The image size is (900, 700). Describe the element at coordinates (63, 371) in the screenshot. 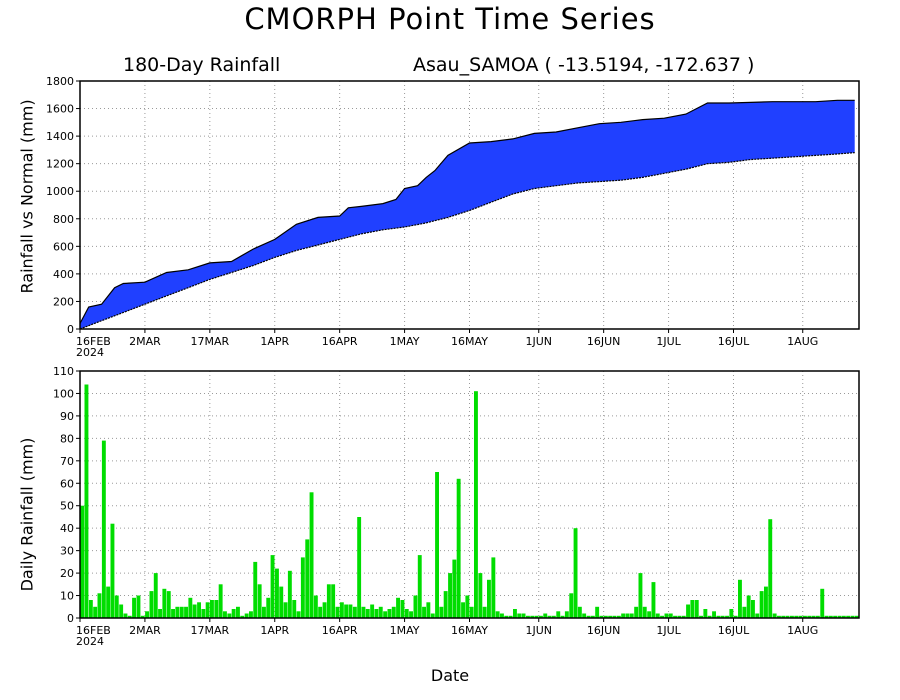

I see `bottom-y-tick-label: 110` at that location.